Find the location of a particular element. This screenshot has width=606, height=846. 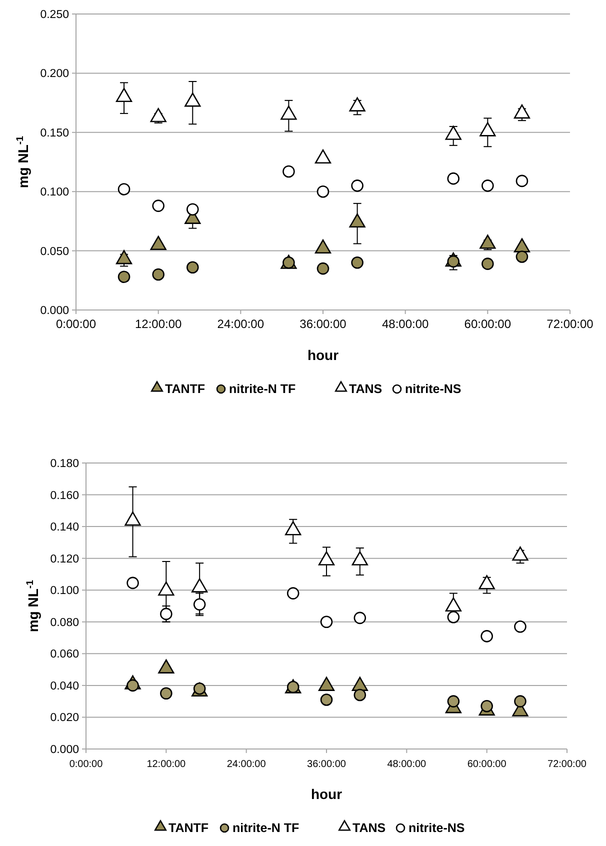

y-tick-label: 0.160 is located at coordinates (64, 496).